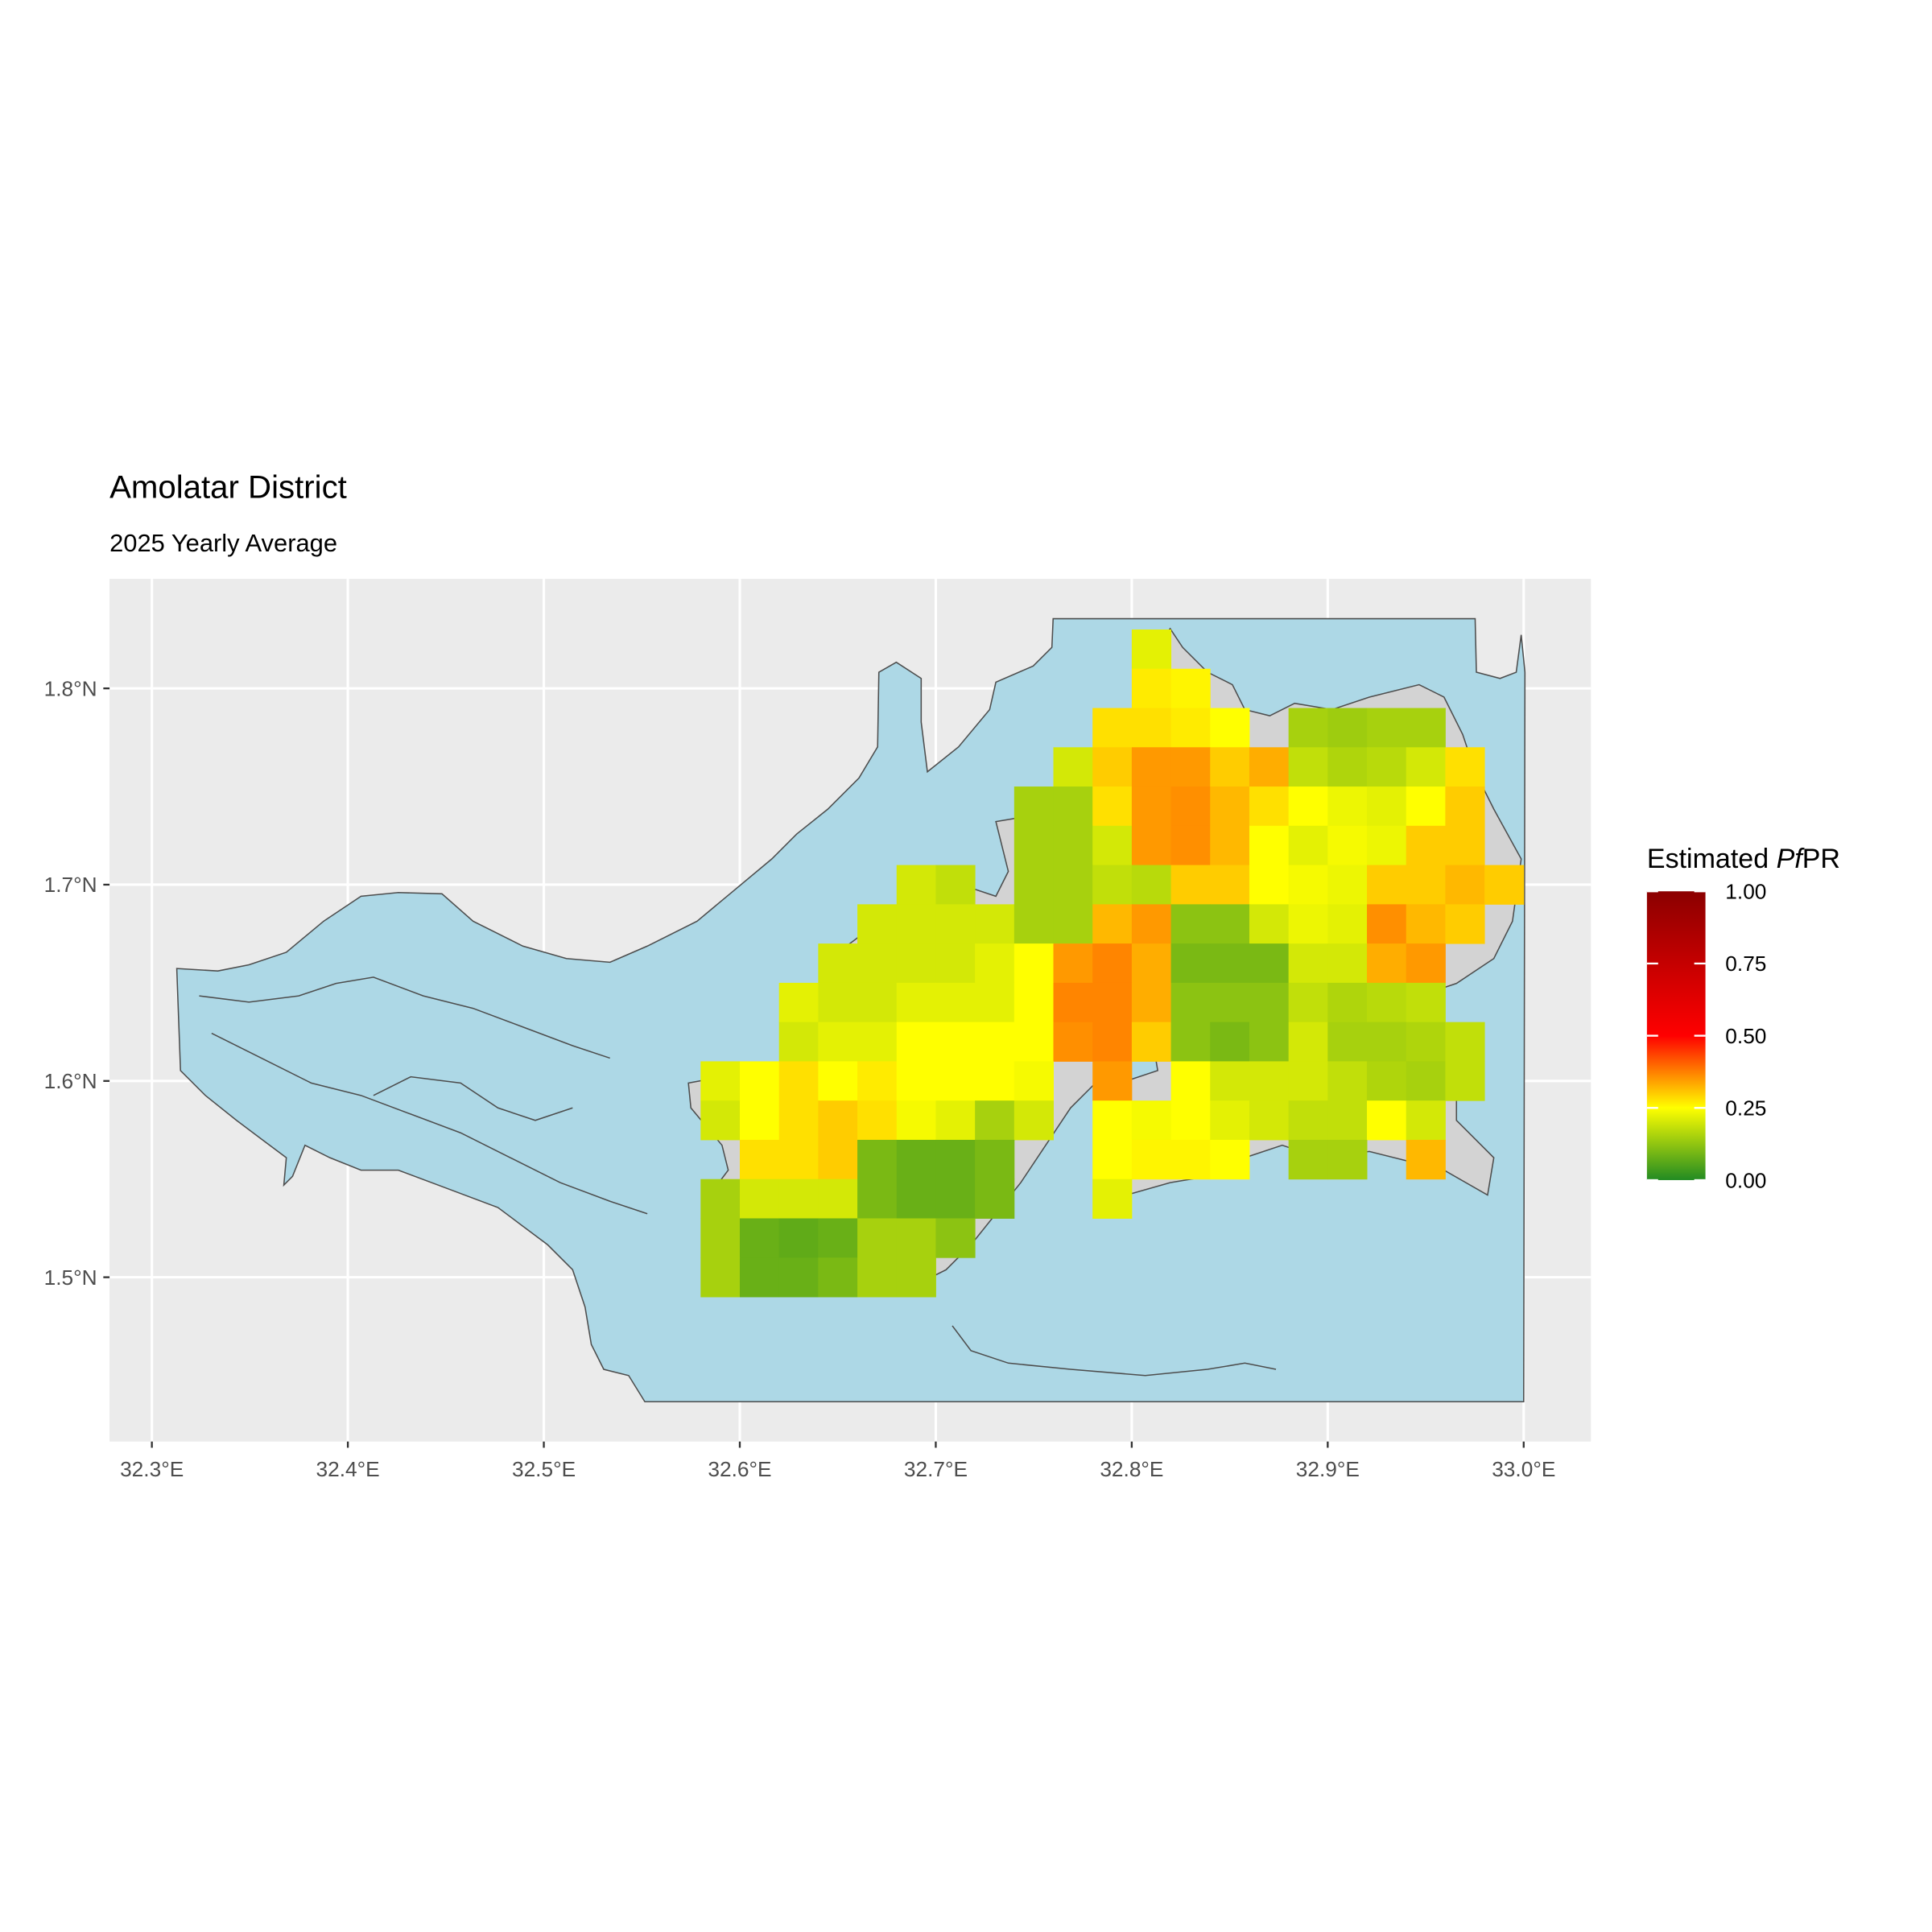 Image resolution: width=1932 pixels, height=1932 pixels. Describe the element at coordinates (152, 1469) in the screenshot. I see `x-tick-label: 32.3°E` at that location.